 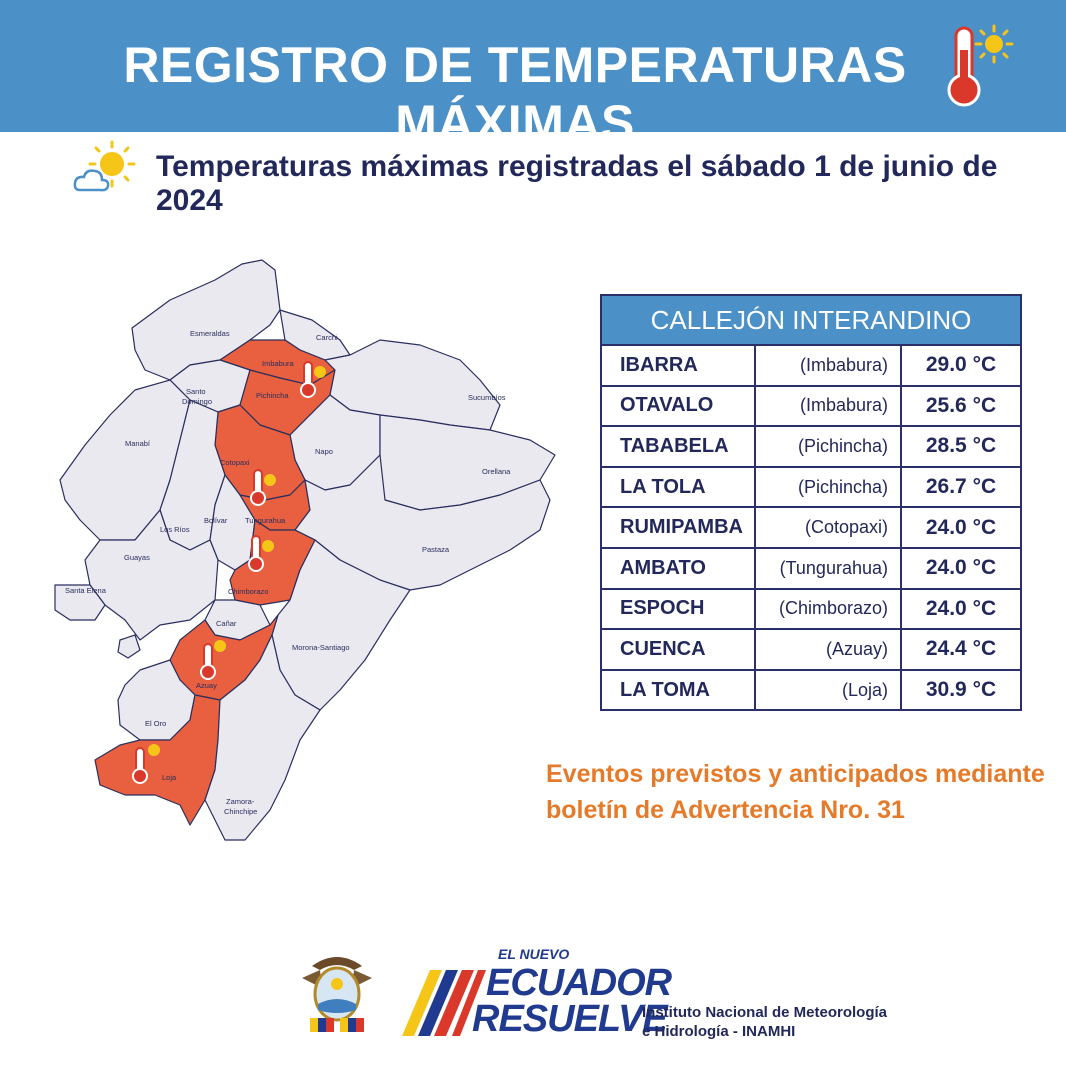 I want to click on puna-island, so click(x=129, y=646).